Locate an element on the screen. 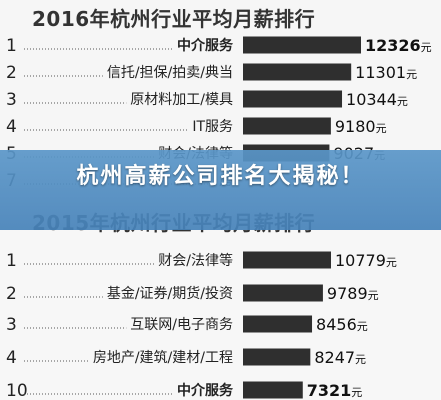 The height and width of the screenshot is (400, 441). category-label: 基金/证券/期货/投资 is located at coordinates (170, 293).